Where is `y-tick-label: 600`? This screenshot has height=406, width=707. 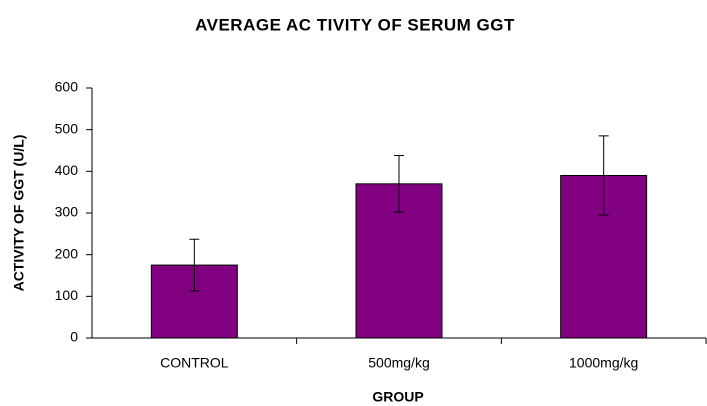
y-tick-label: 600 is located at coordinates (67, 87).